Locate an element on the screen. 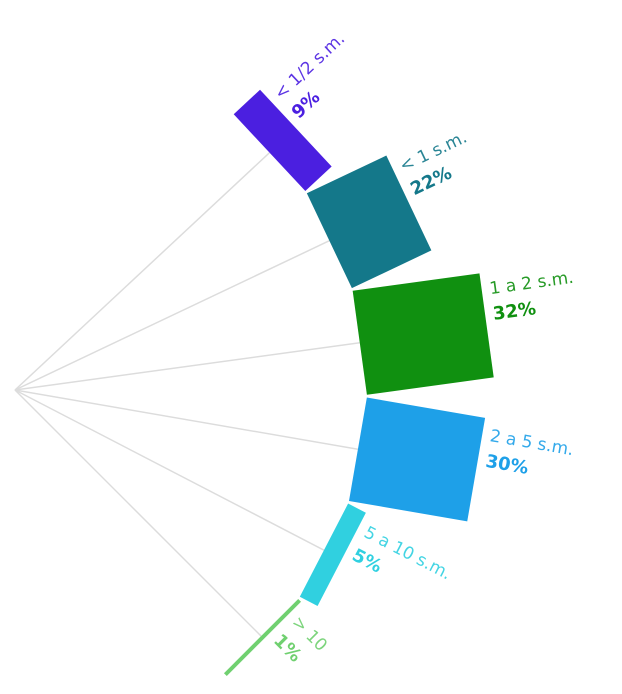  data-label: 30% is located at coordinates (507, 464).